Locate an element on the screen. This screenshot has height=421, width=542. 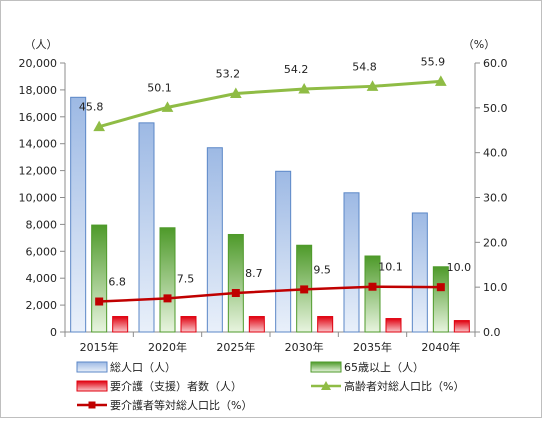
legend-label: 要介護者等対総人口比（%） is located at coordinates (181, 405).